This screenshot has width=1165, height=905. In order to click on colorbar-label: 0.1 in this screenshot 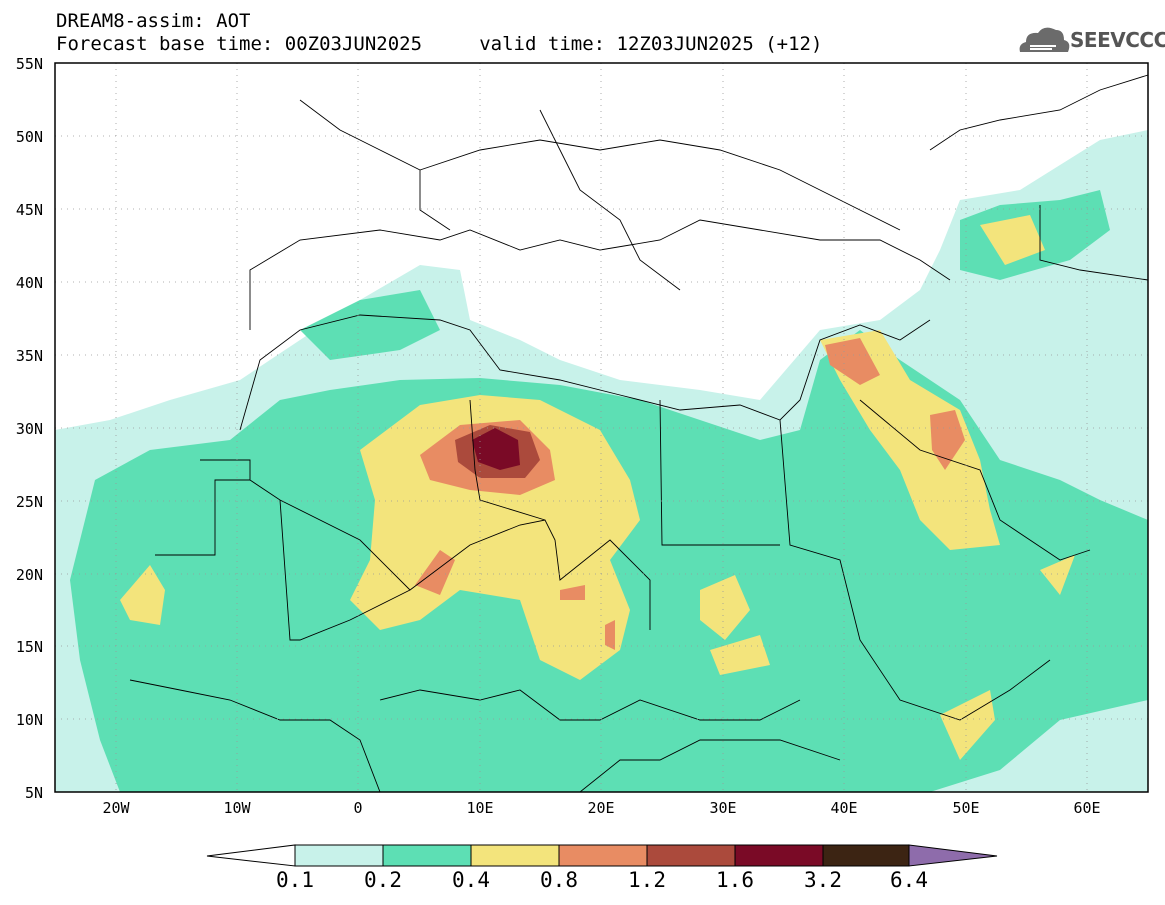, I will do `click(295, 880)`.